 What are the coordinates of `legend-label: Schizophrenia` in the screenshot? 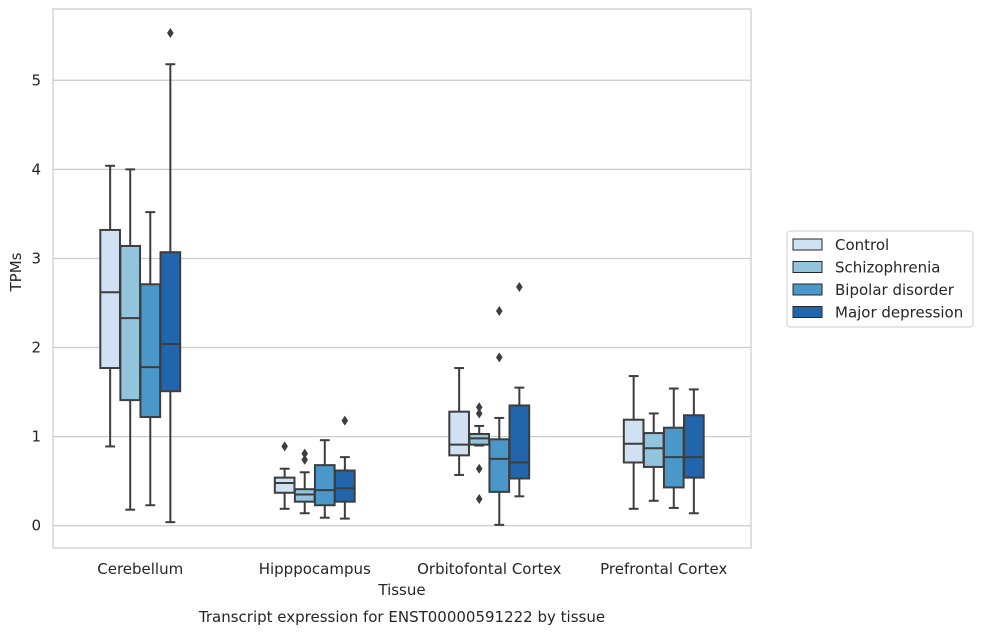 It's located at (887, 268).